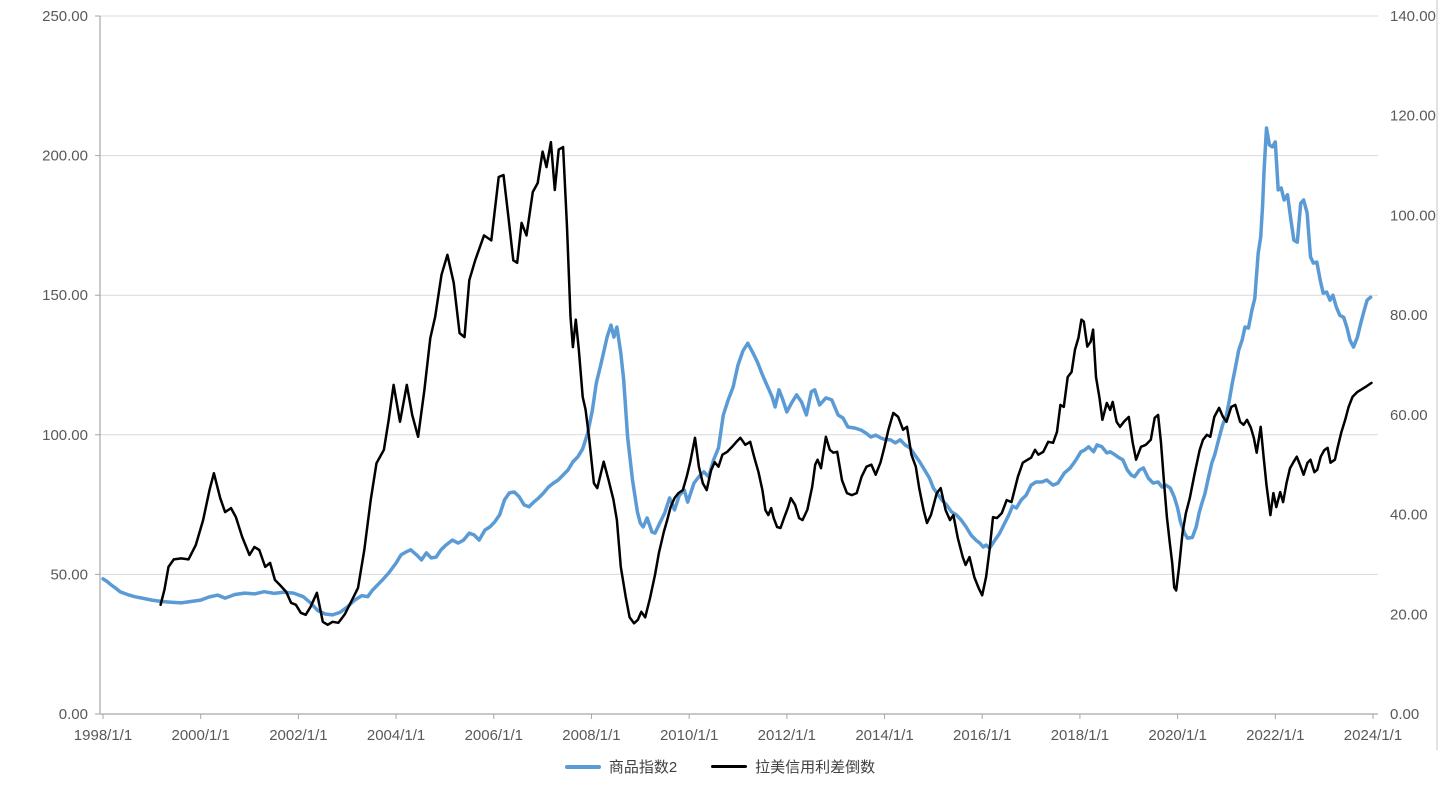 Image resolution: width=1440 pixels, height=801 pixels. I want to click on x-axis-tick-label: 2008/1/1, so click(591, 735).